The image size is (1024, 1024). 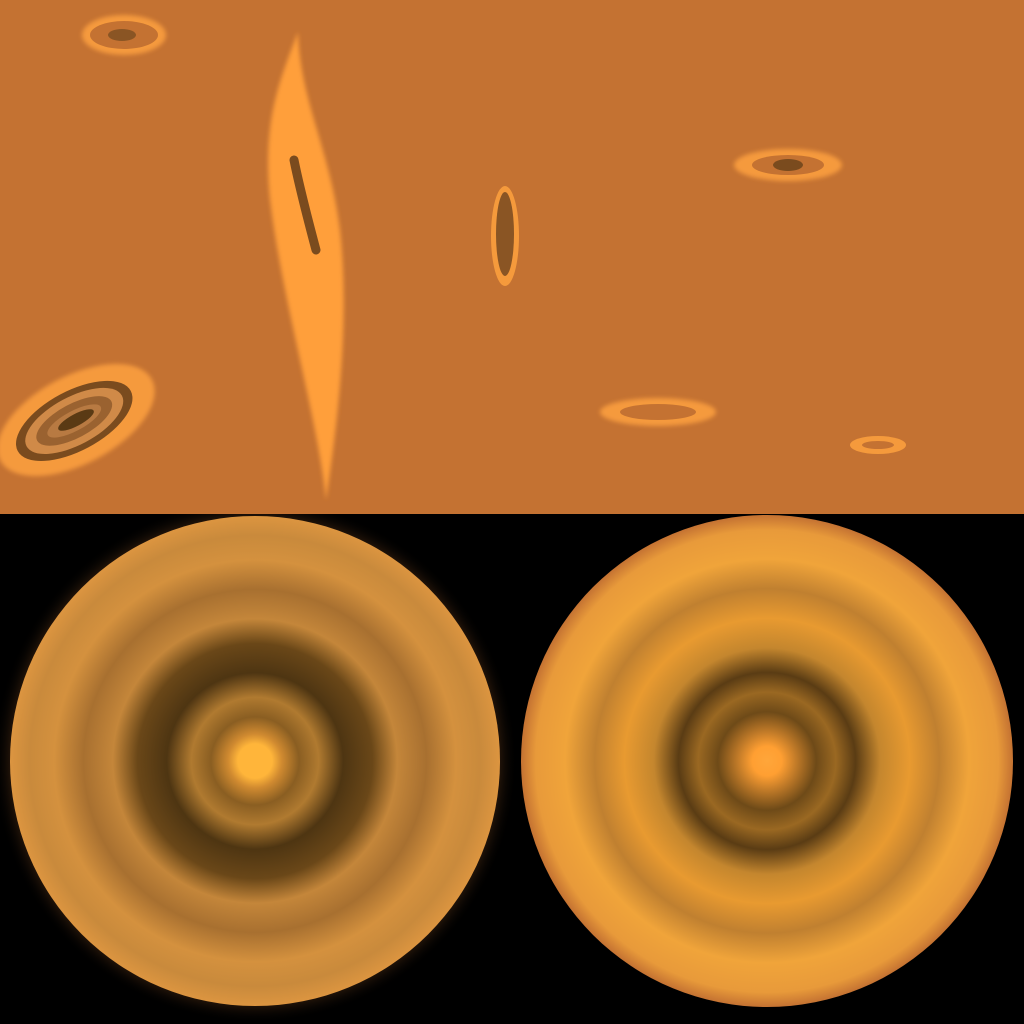 I want to click on knot-top-left, so click(x=124, y=35).